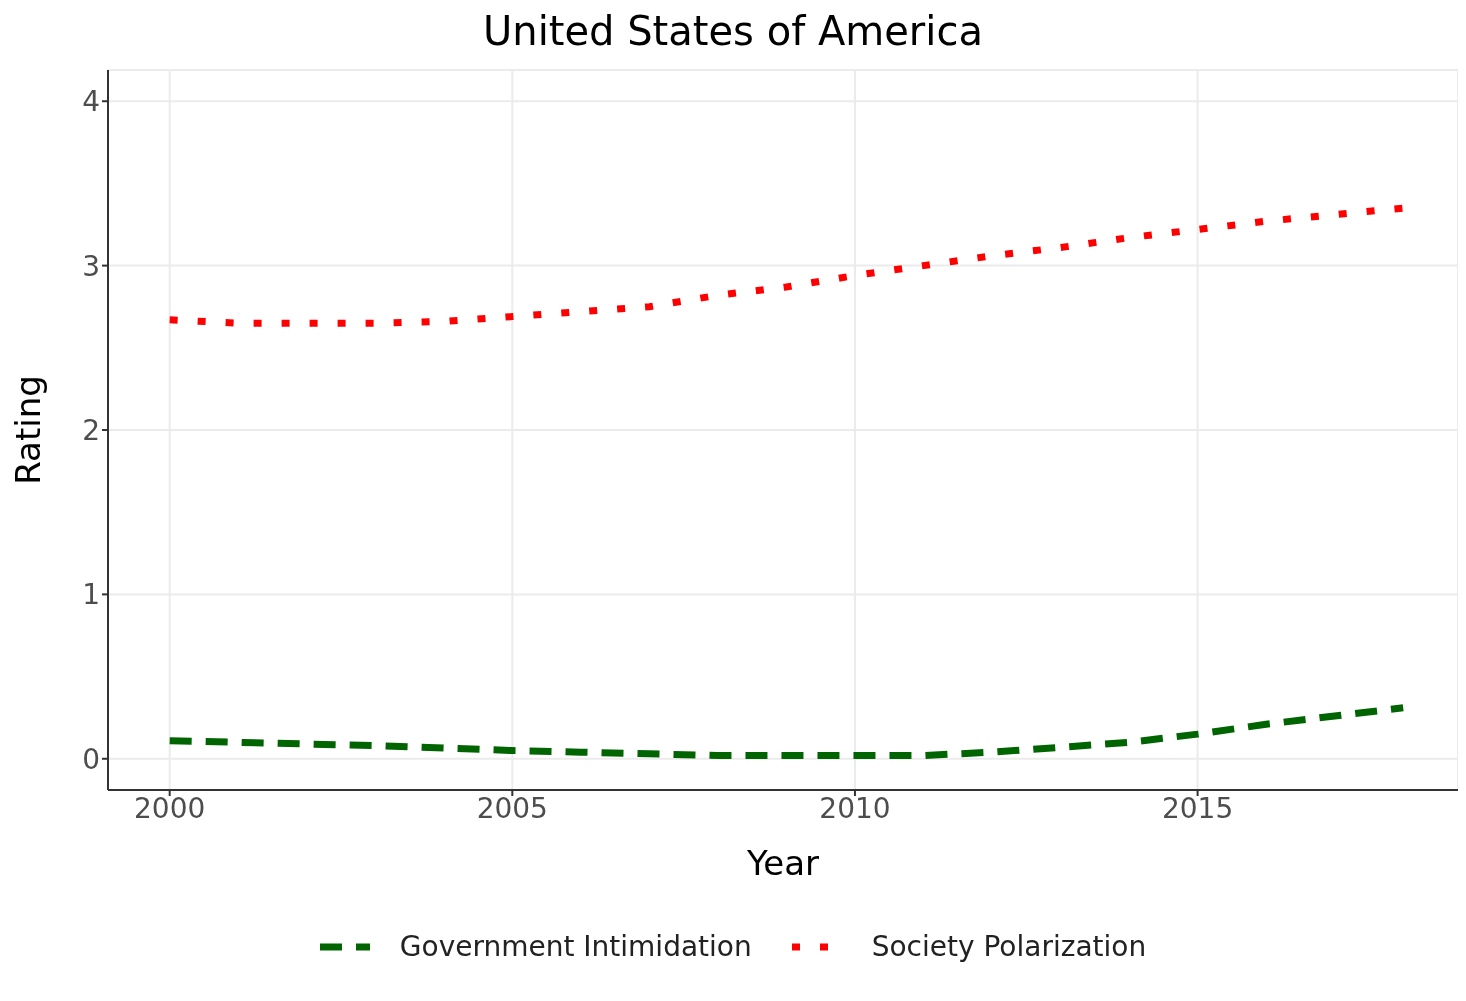 This screenshot has height=1001, width=1466. I want to click on x-tick-label: 2010, so click(855, 808).